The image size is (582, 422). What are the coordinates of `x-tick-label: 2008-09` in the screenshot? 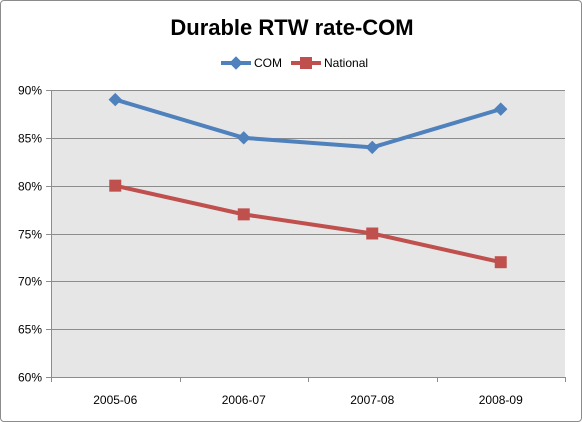 It's located at (501, 400).